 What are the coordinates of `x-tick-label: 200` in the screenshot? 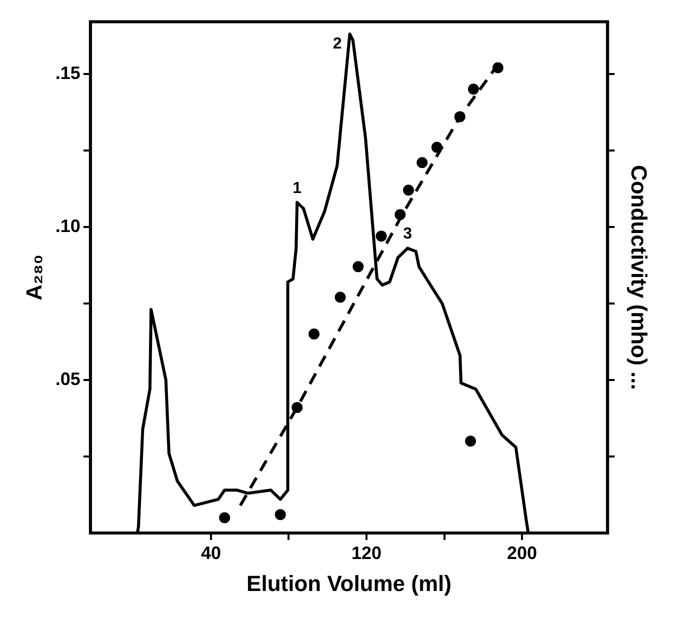 It's located at (522, 552).